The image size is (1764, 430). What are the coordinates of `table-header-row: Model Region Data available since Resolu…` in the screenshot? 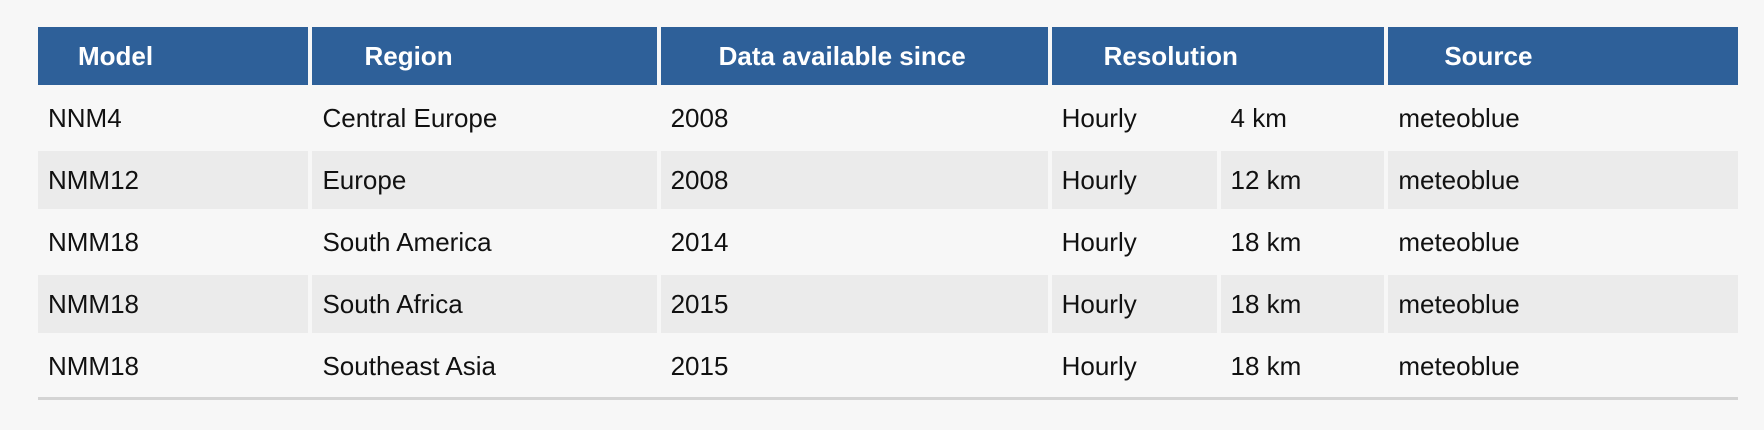 It's located at (888, 56).